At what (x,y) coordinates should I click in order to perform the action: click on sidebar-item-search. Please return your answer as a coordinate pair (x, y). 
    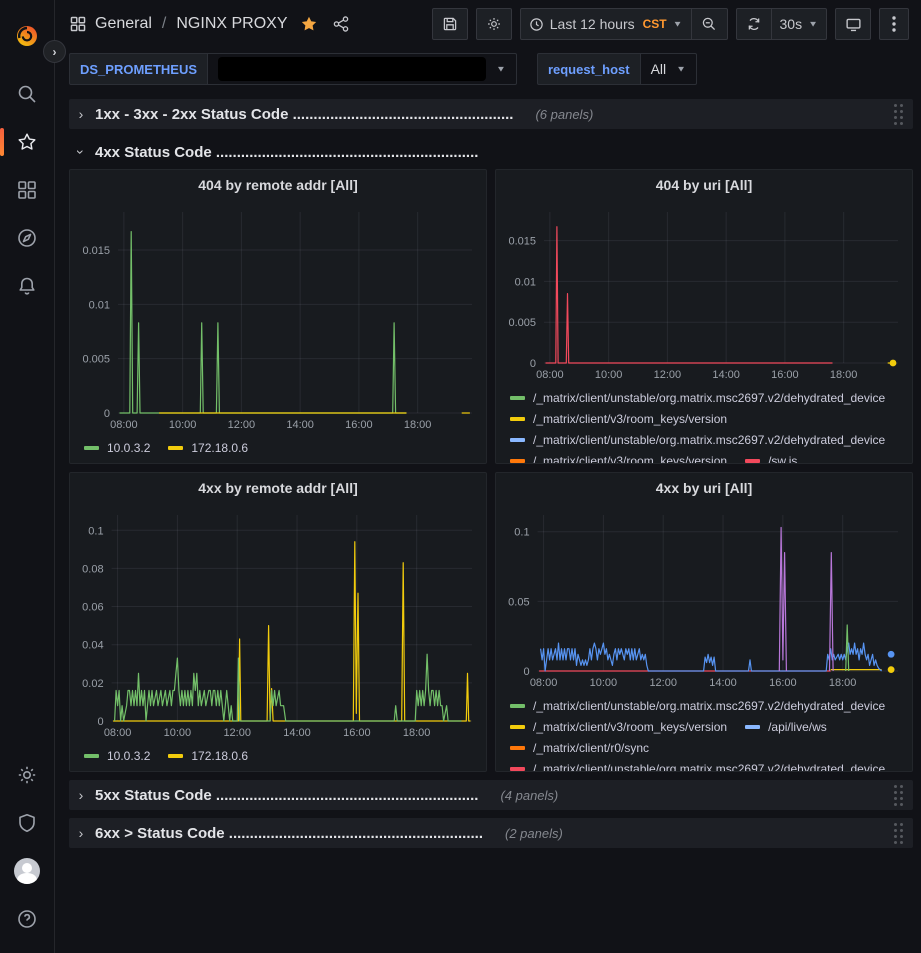
    Looking at the image, I should click on (27, 94).